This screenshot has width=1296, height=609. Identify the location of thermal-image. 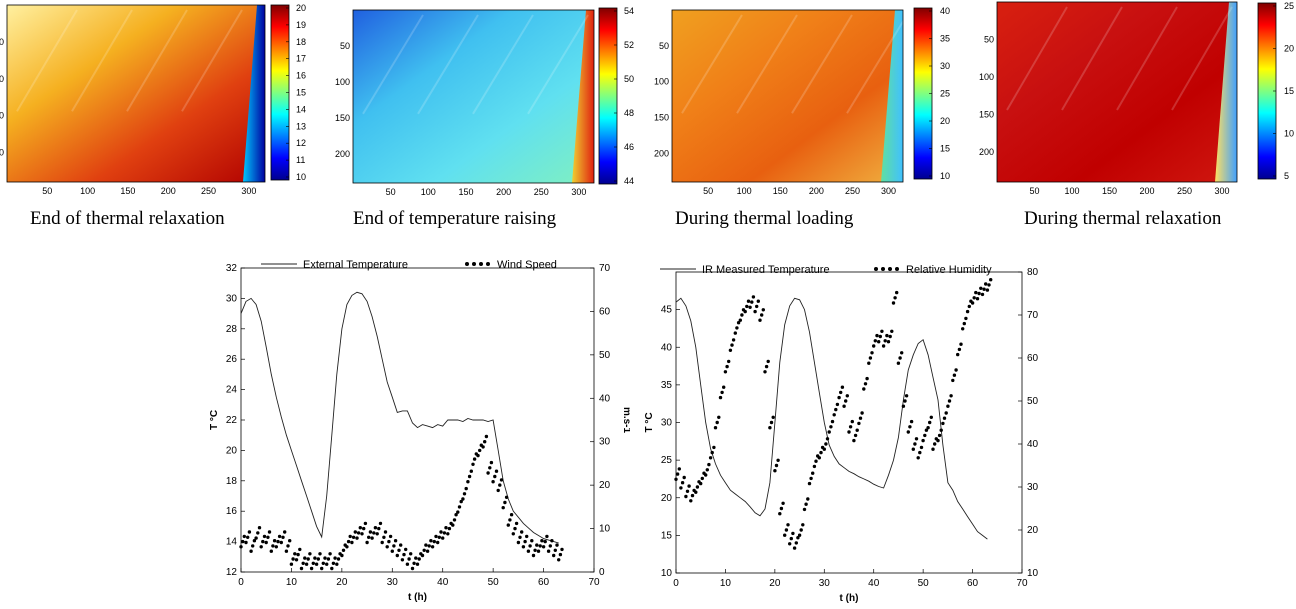
(787, 96).